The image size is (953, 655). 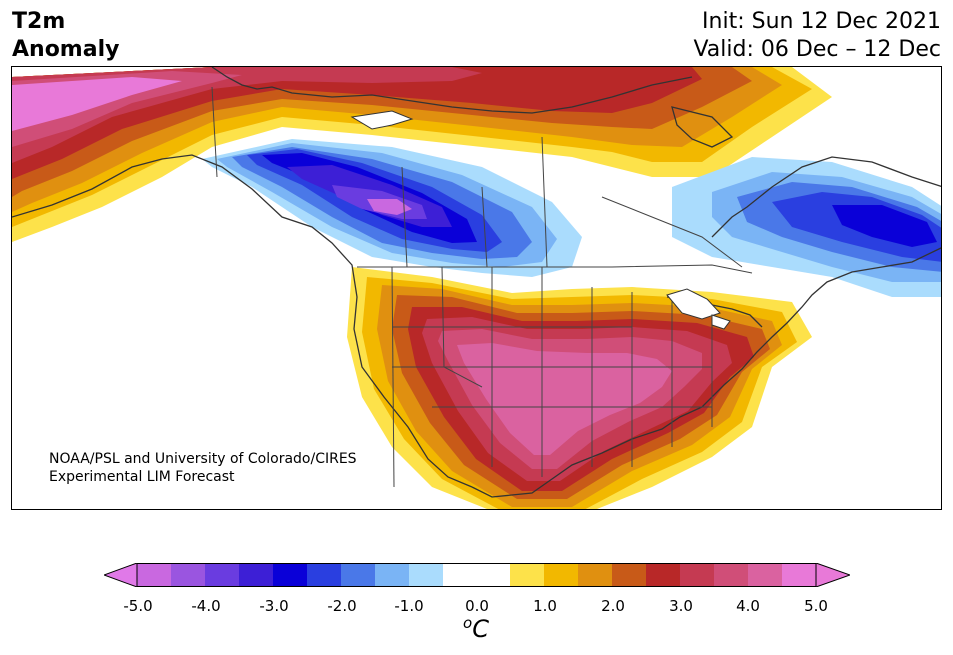 I want to click on title-variable-line1: T2m, so click(x=39, y=21).